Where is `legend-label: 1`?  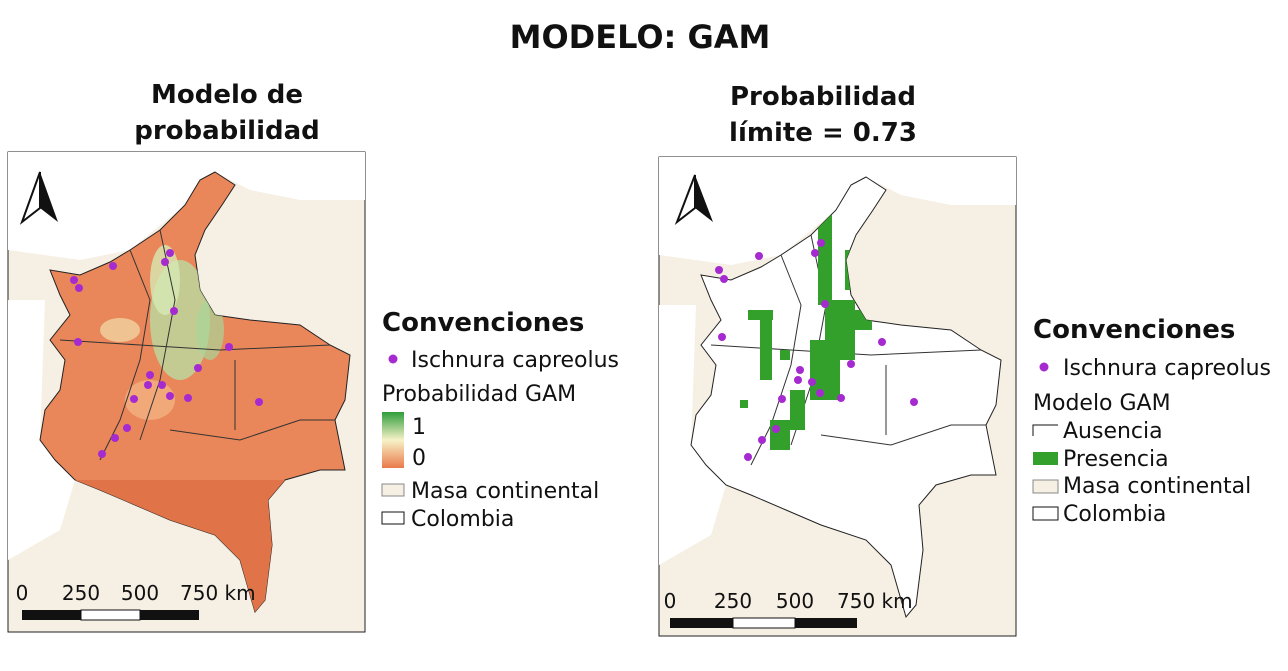
legend-label: 1 is located at coordinates (419, 427).